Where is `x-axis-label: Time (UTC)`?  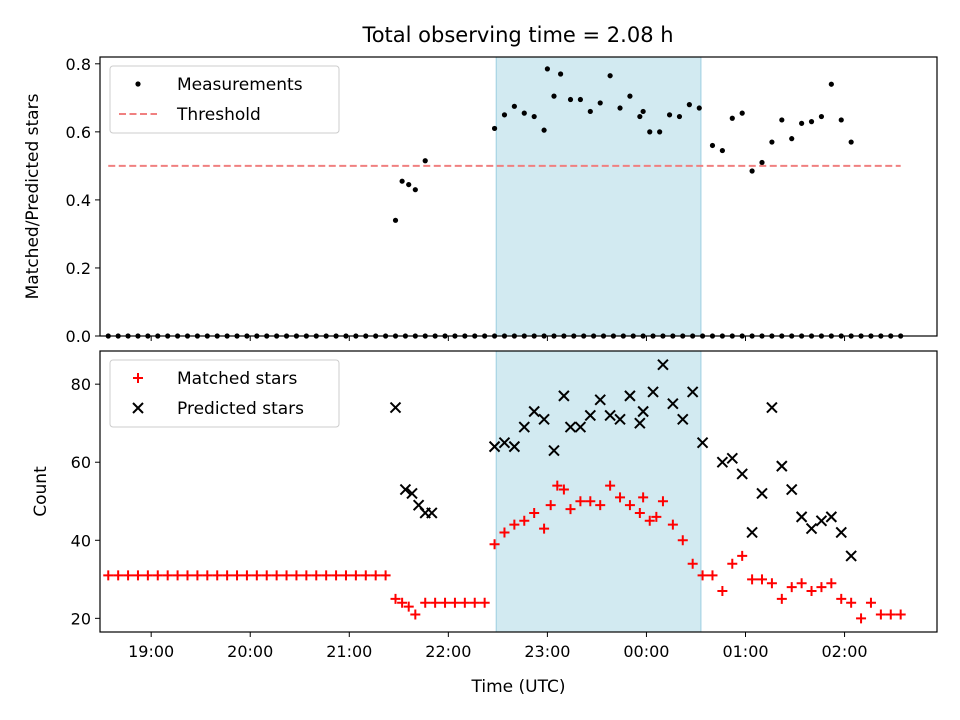
x-axis-label: Time (UTC) is located at coordinates (518, 687).